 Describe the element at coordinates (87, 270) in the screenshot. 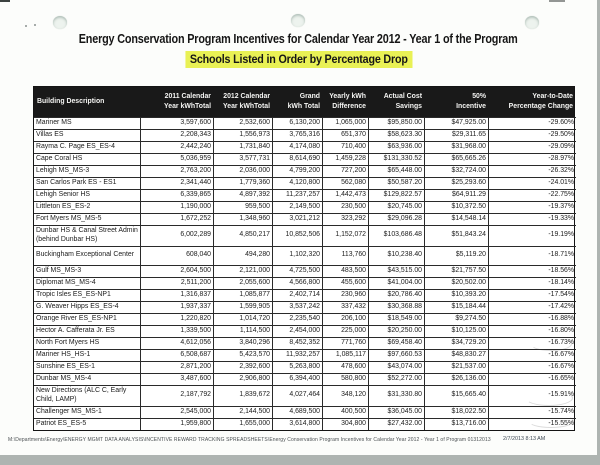

I see `table-cell: Gulf MS_MS-3` at that location.